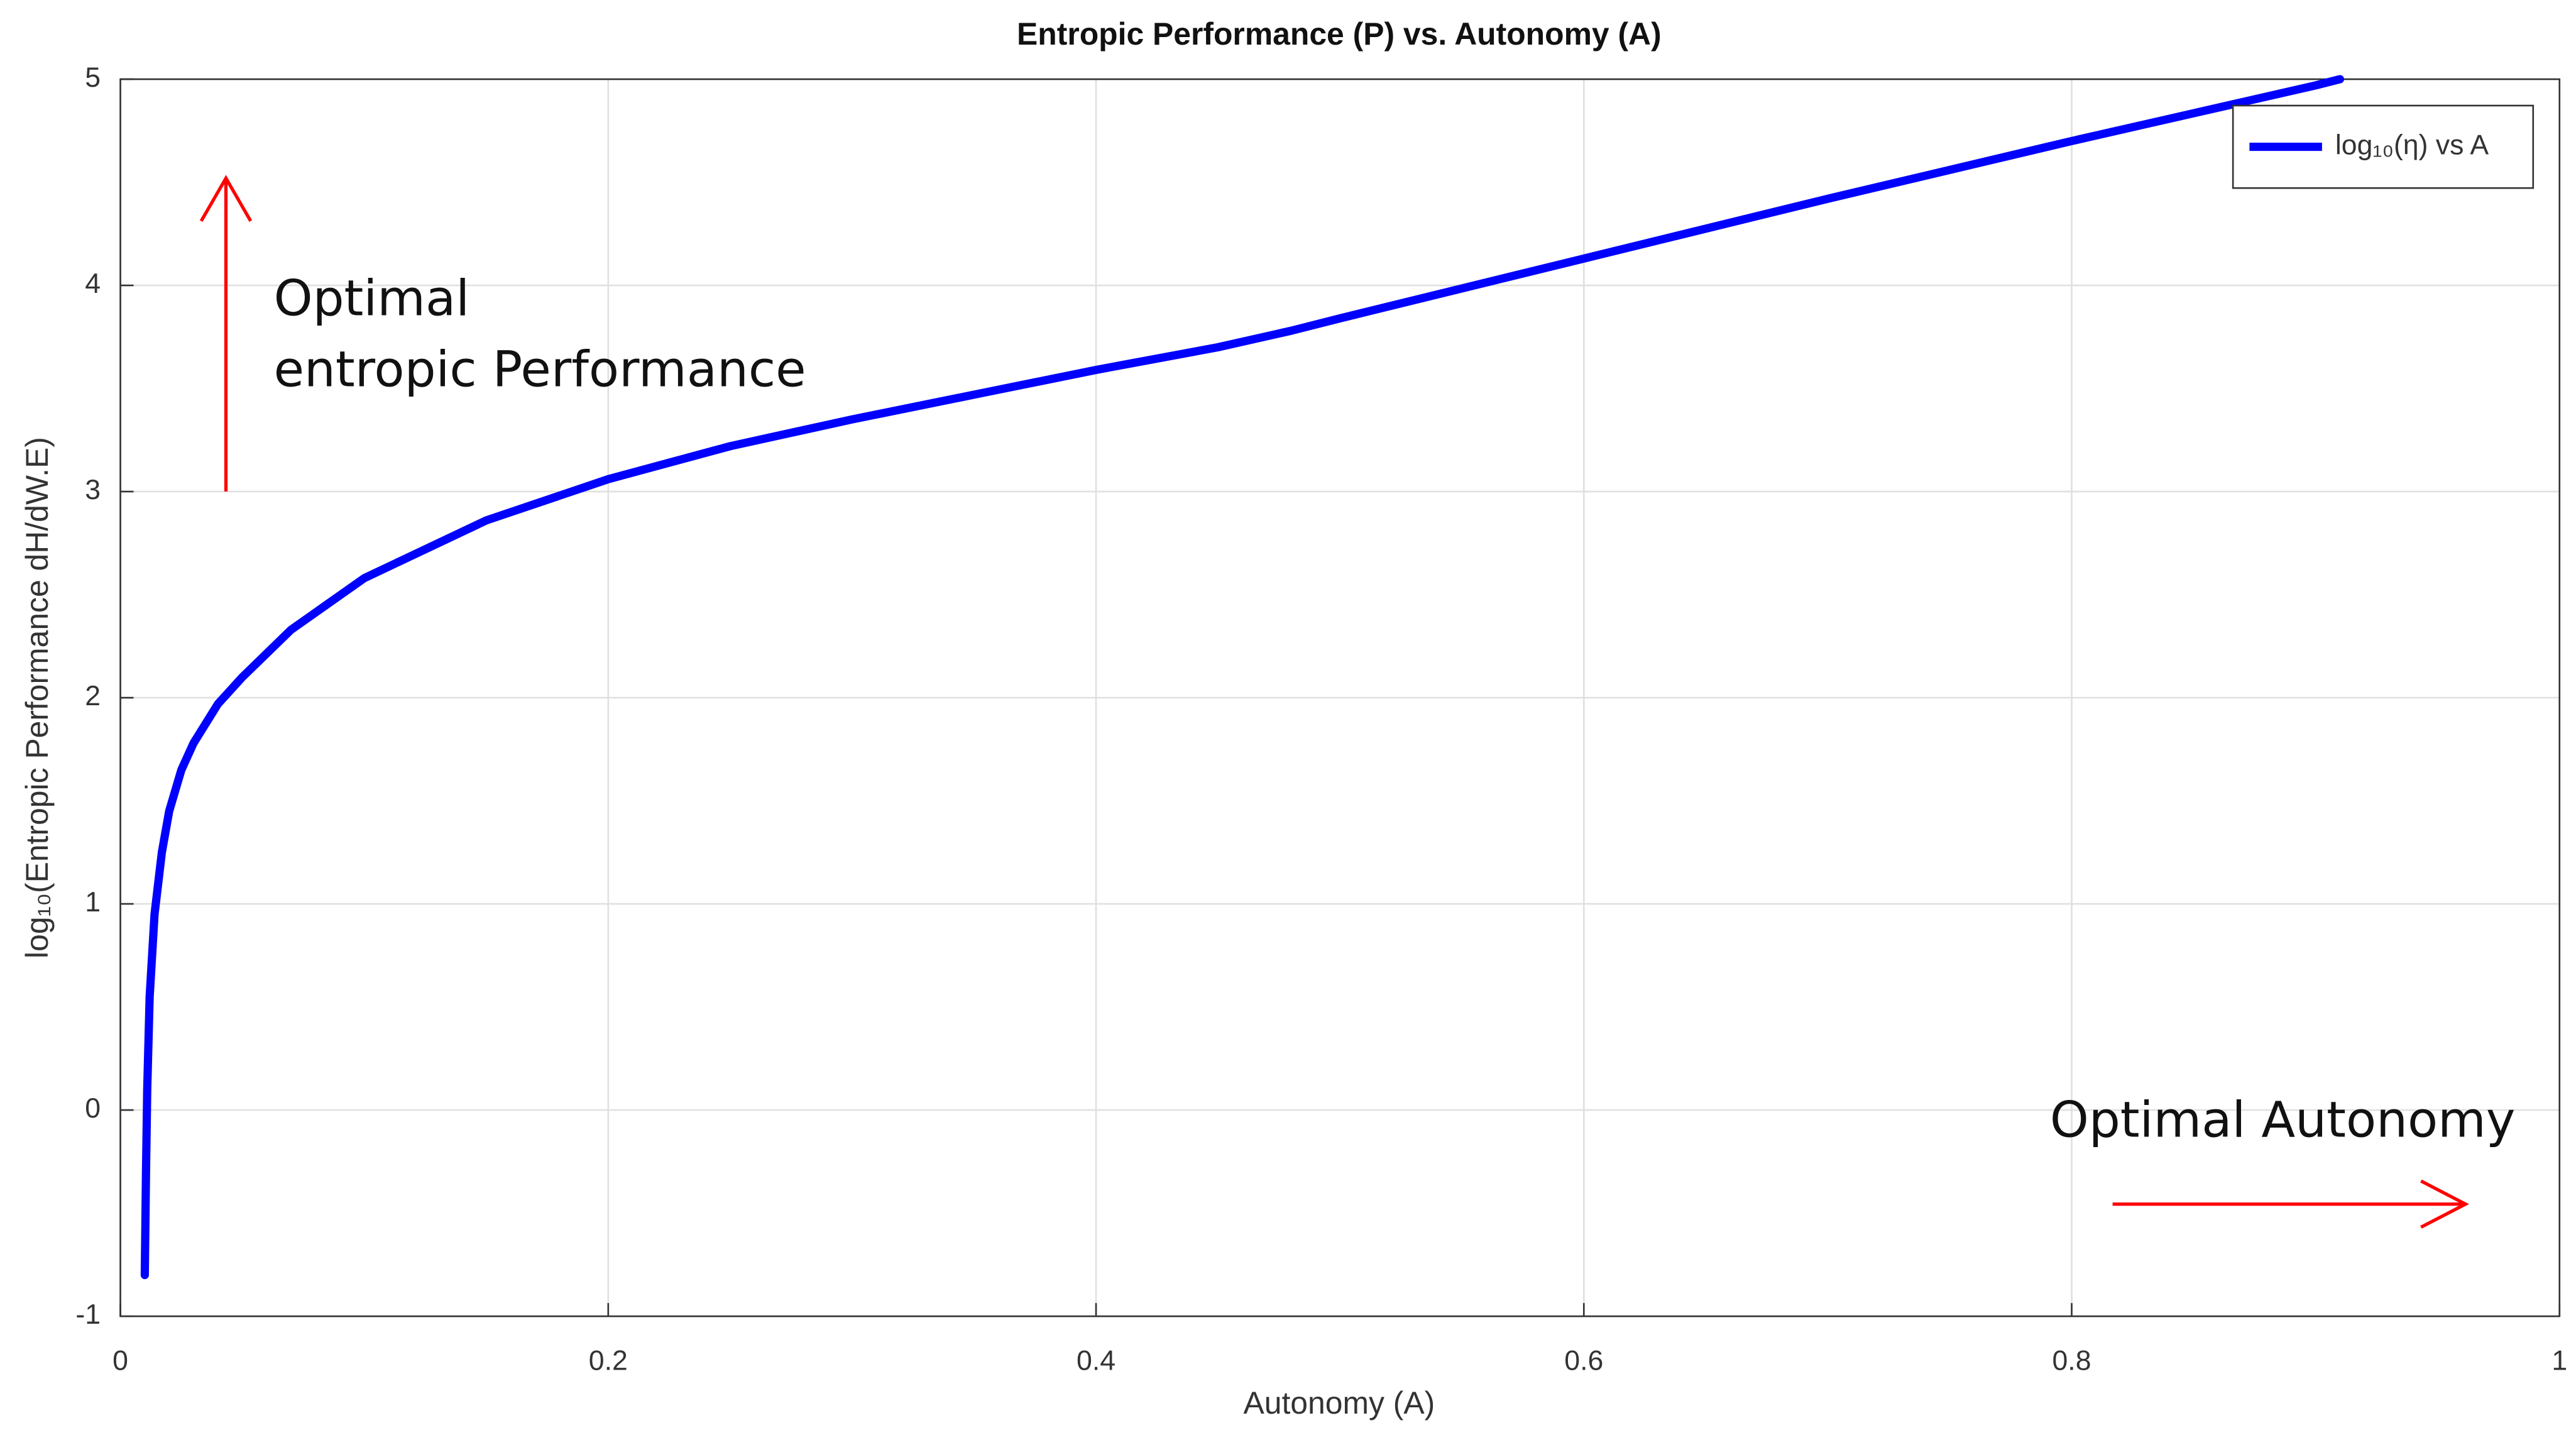 The width and height of the screenshot is (2576, 1440). What do you see at coordinates (2559, 1360) in the screenshot?
I see `x-tick-label: 1` at bounding box center [2559, 1360].